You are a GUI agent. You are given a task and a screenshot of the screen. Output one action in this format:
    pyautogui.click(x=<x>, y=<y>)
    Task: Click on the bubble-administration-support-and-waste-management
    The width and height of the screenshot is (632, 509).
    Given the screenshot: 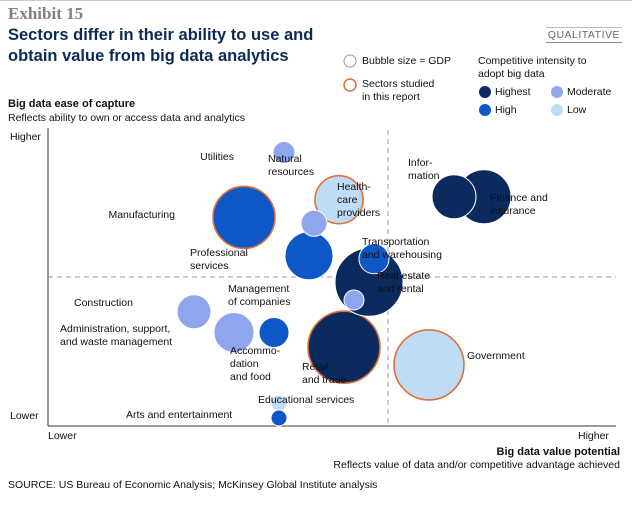 What is the action you would take?
    pyautogui.click(x=234, y=332)
    